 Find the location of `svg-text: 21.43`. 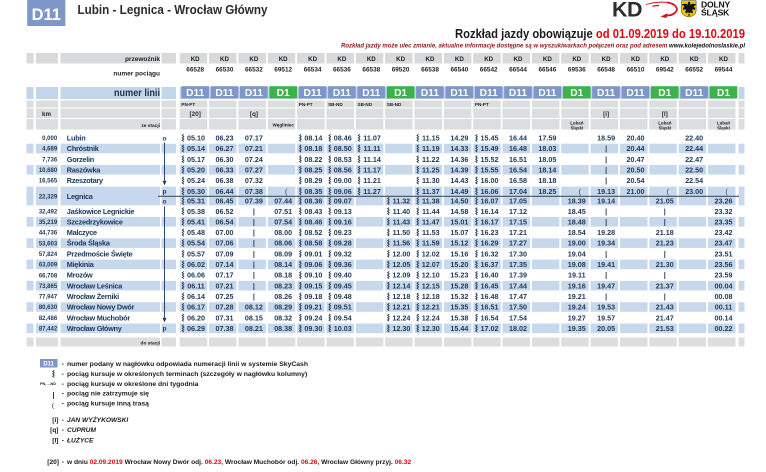

svg-text: 21.43 is located at coordinates (665, 307).